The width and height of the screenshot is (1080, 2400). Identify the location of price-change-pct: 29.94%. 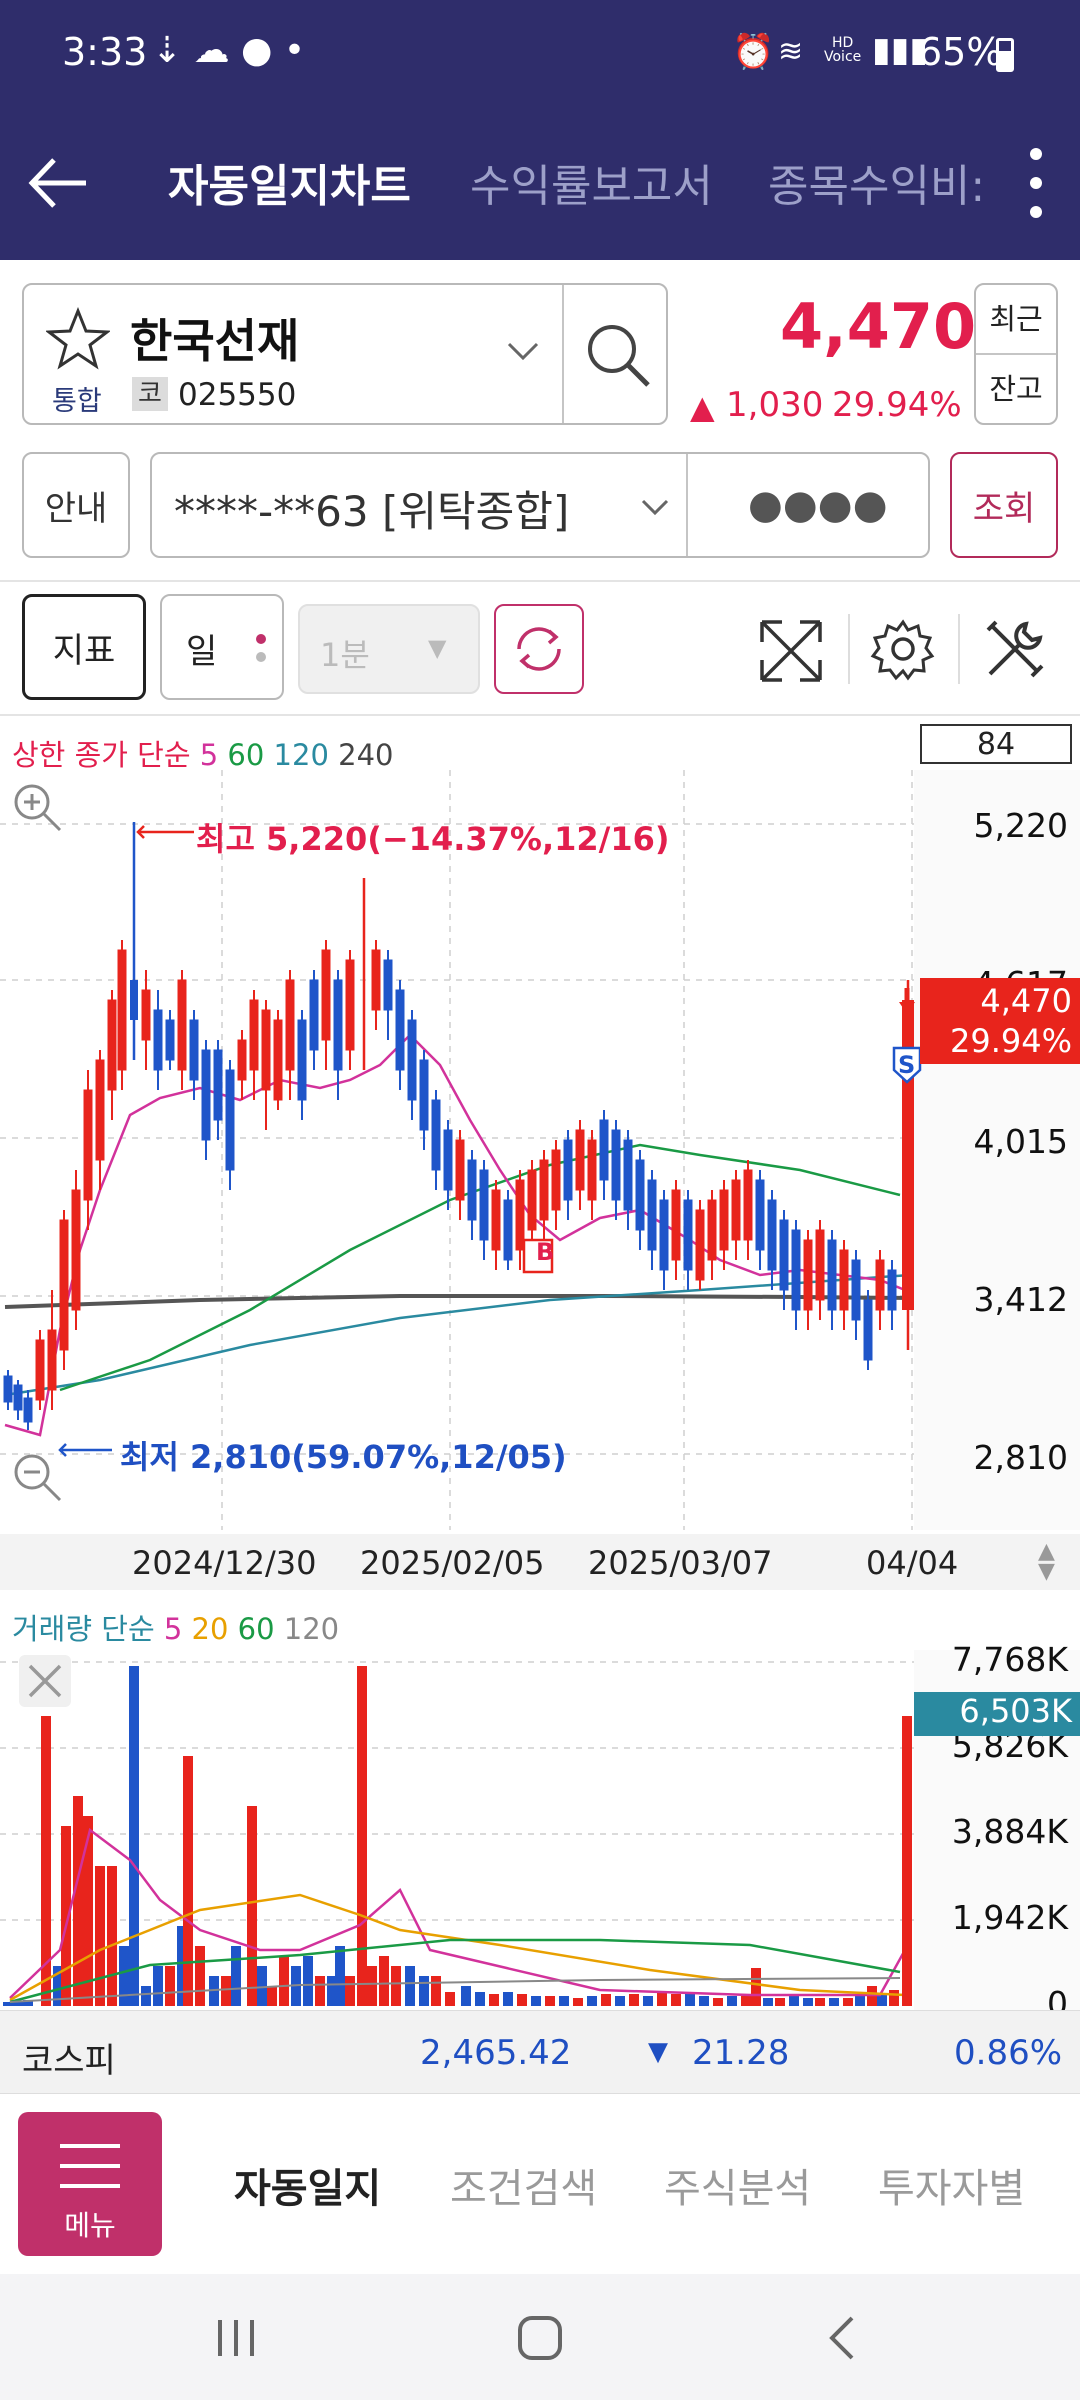
(897, 405).